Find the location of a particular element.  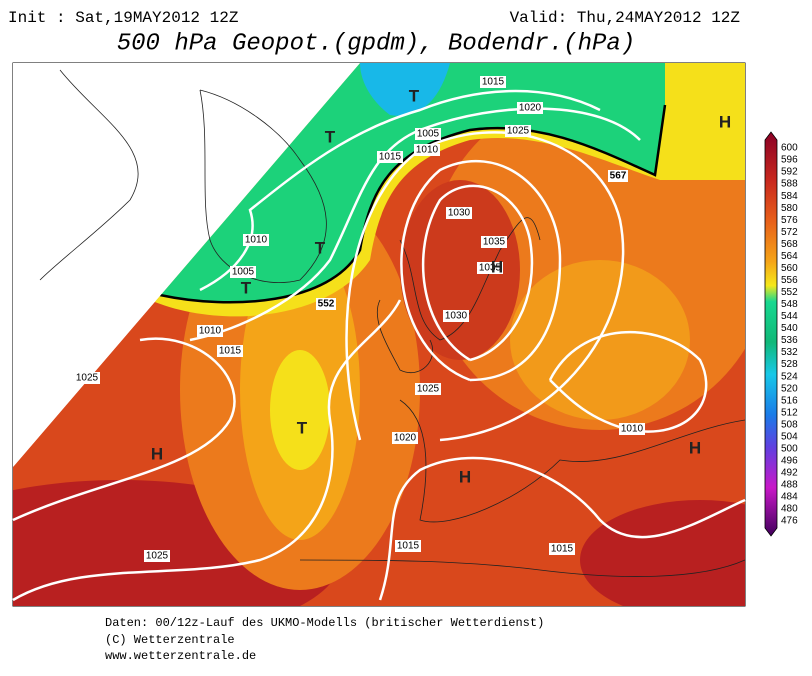

colorbar-label: 576 is located at coordinates (789, 220).